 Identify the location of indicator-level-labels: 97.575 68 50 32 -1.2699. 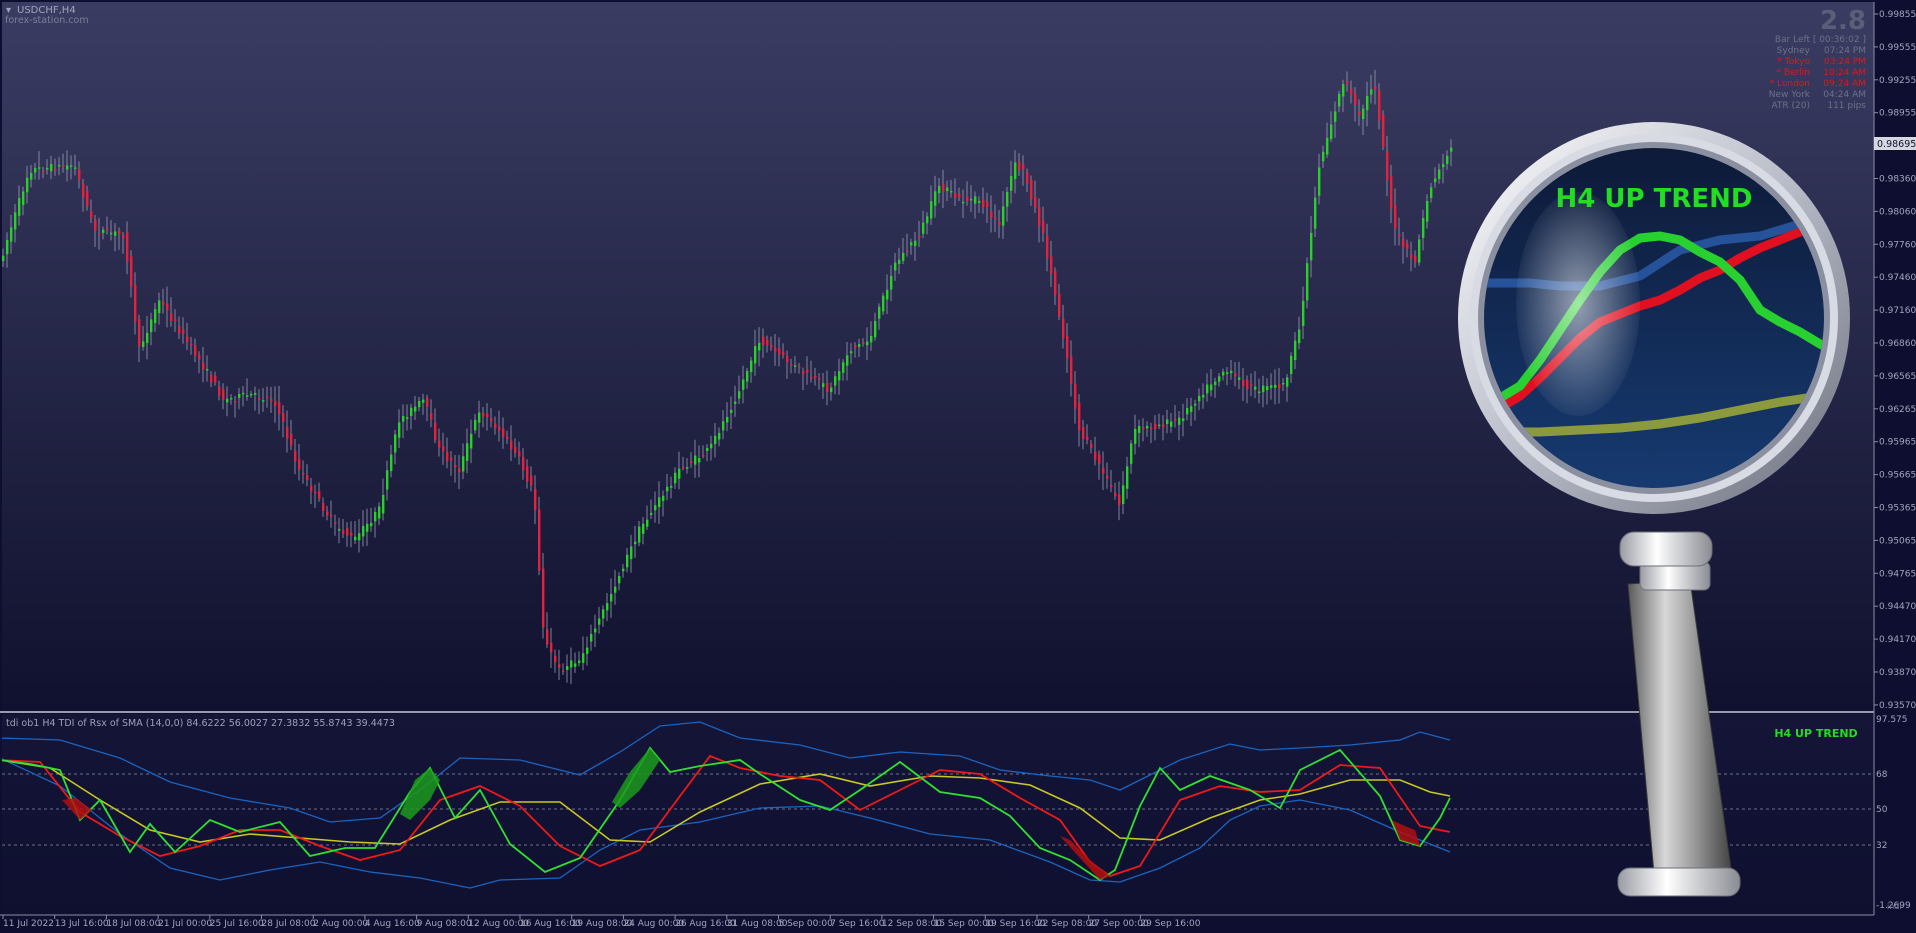
(1893, 813).